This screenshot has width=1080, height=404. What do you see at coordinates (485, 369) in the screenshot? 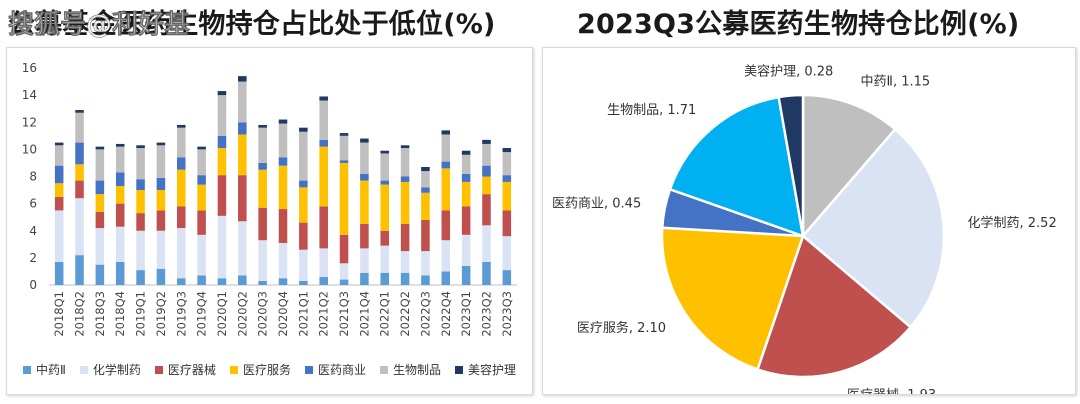
I see `legend-item: 美容护理` at bounding box center [485, 369].